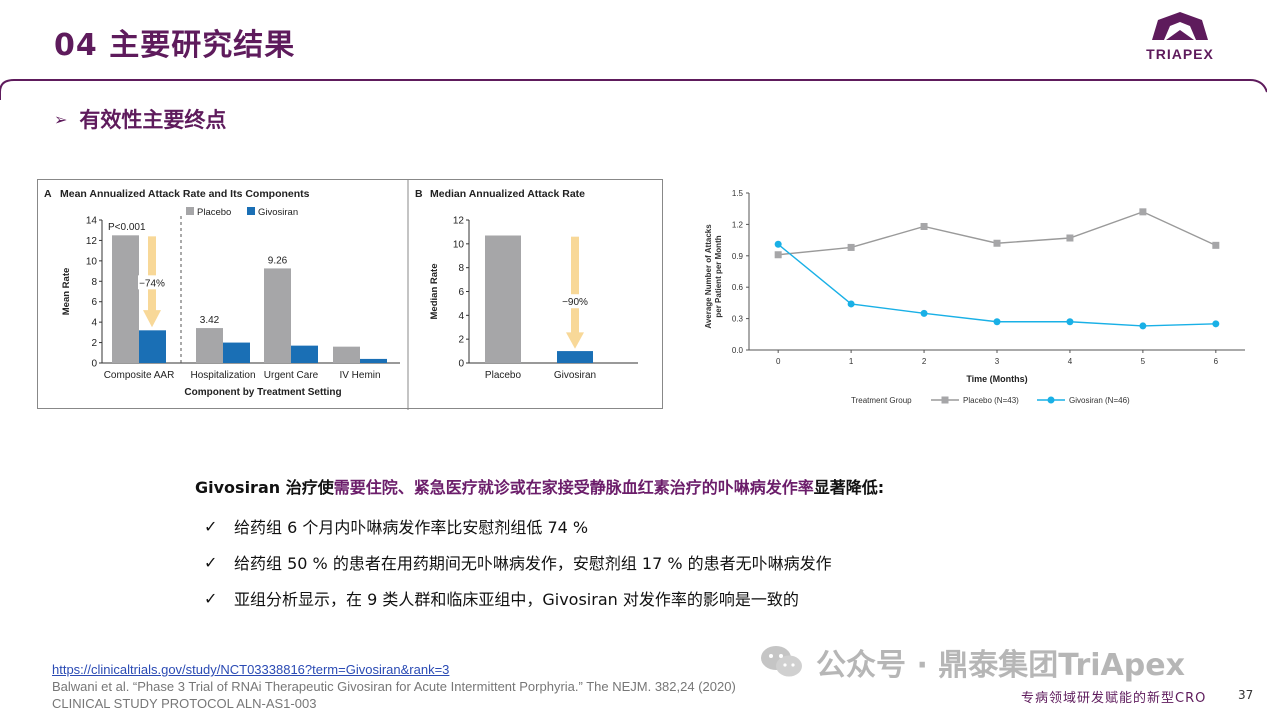 The width and height of the screenshot is (1267, 715). Describe the element at coordinates (633, 89) in the screenshot. I see `header-divider` at that location.